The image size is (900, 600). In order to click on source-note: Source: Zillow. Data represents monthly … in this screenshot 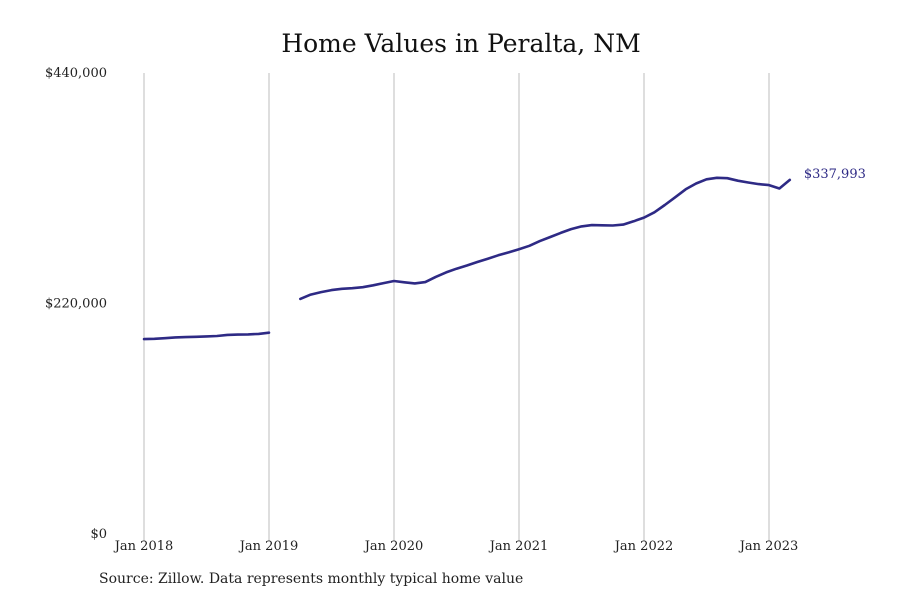, I will do `click(311, 579)`.